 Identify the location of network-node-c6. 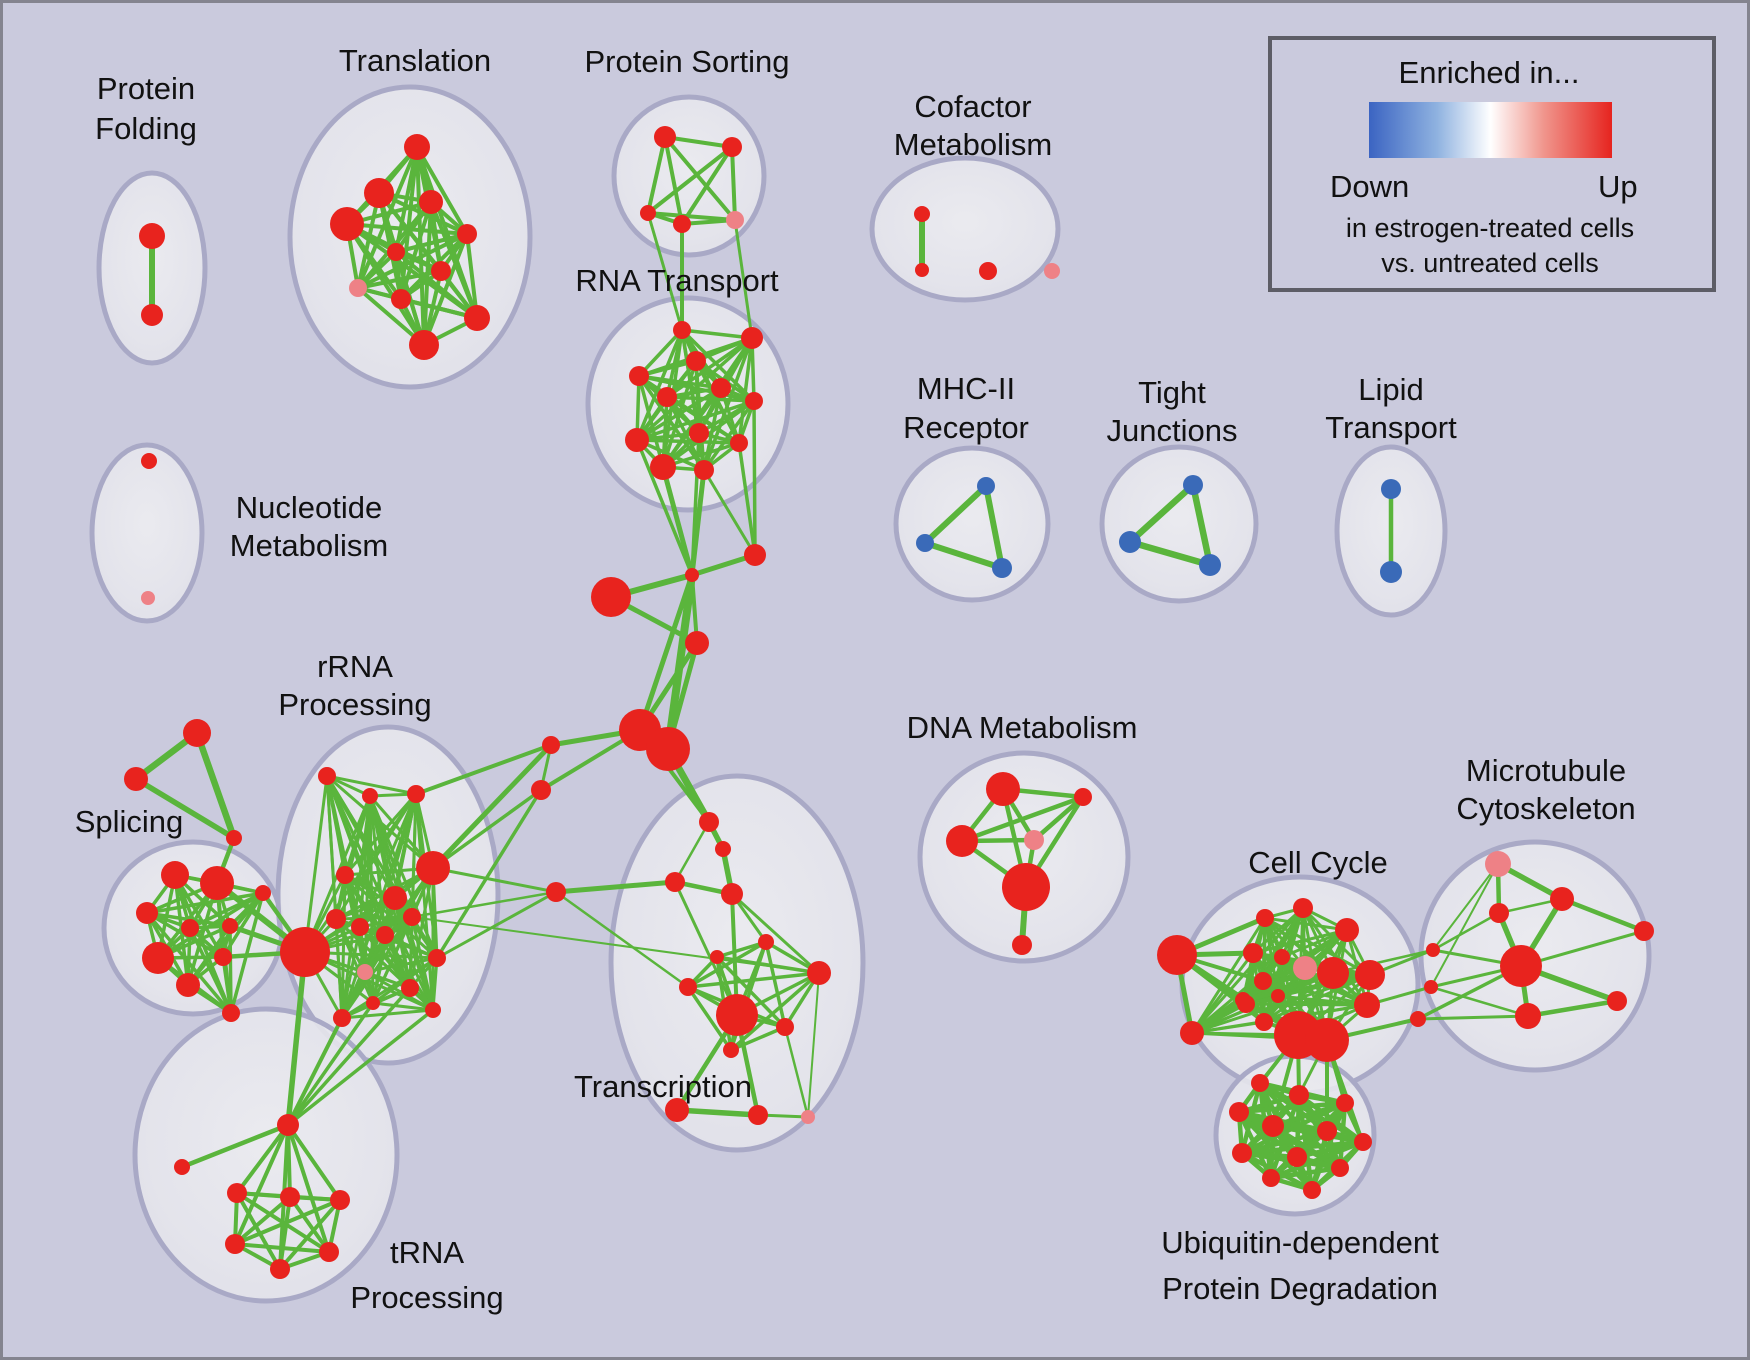
(1305, 968).